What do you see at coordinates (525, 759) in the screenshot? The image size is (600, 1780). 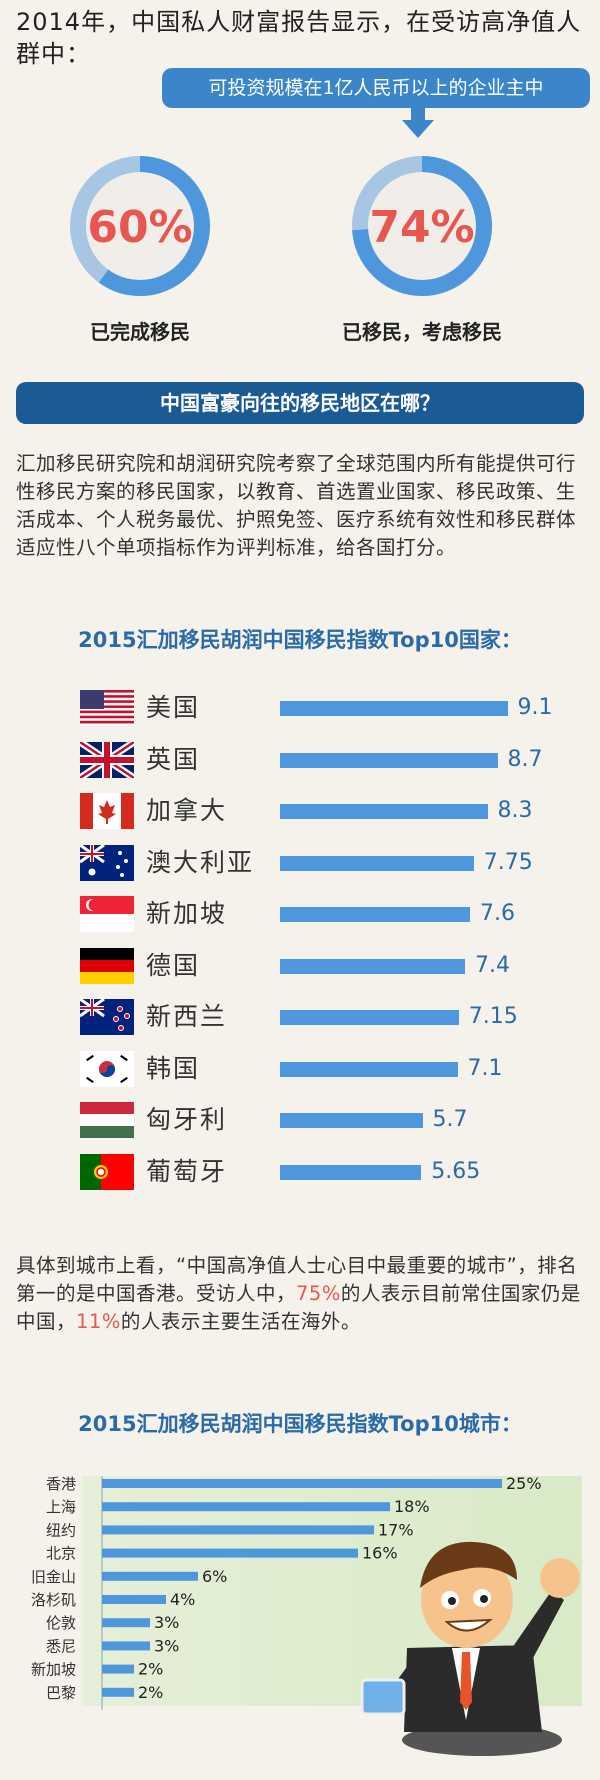 I see `country-value-label: 8.7` at bounding box center [525, 759].